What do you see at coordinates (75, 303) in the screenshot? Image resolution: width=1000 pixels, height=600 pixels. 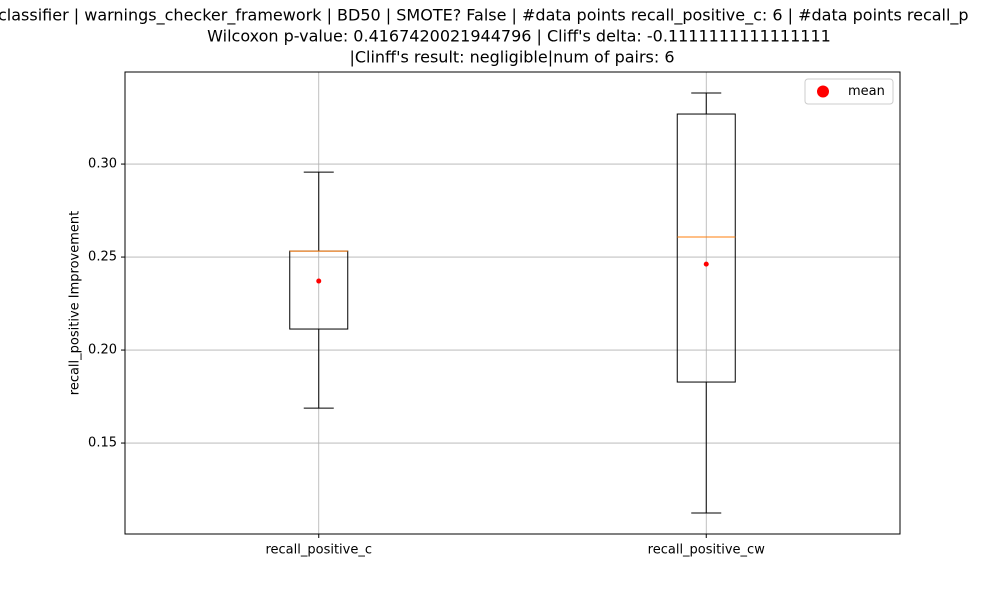 I see `y-axis-label: recall_positive Improvement` at bounding box center [75, 303].